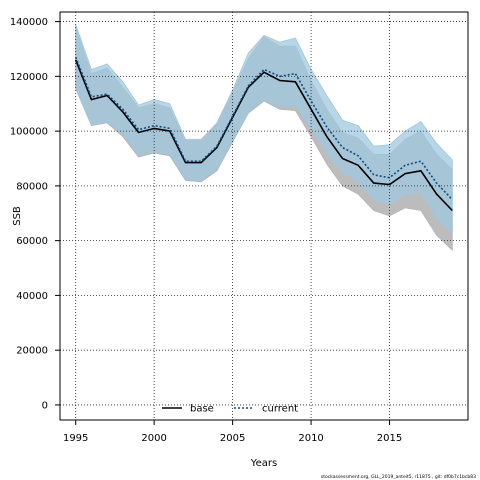 The width and height of the screenshot is (480, 480). What do you see at coordinates (232, 432) in the screenshot?
I see `x-axis: 1995 2000 2005 2010 2015` at bounding box center [232, 432].